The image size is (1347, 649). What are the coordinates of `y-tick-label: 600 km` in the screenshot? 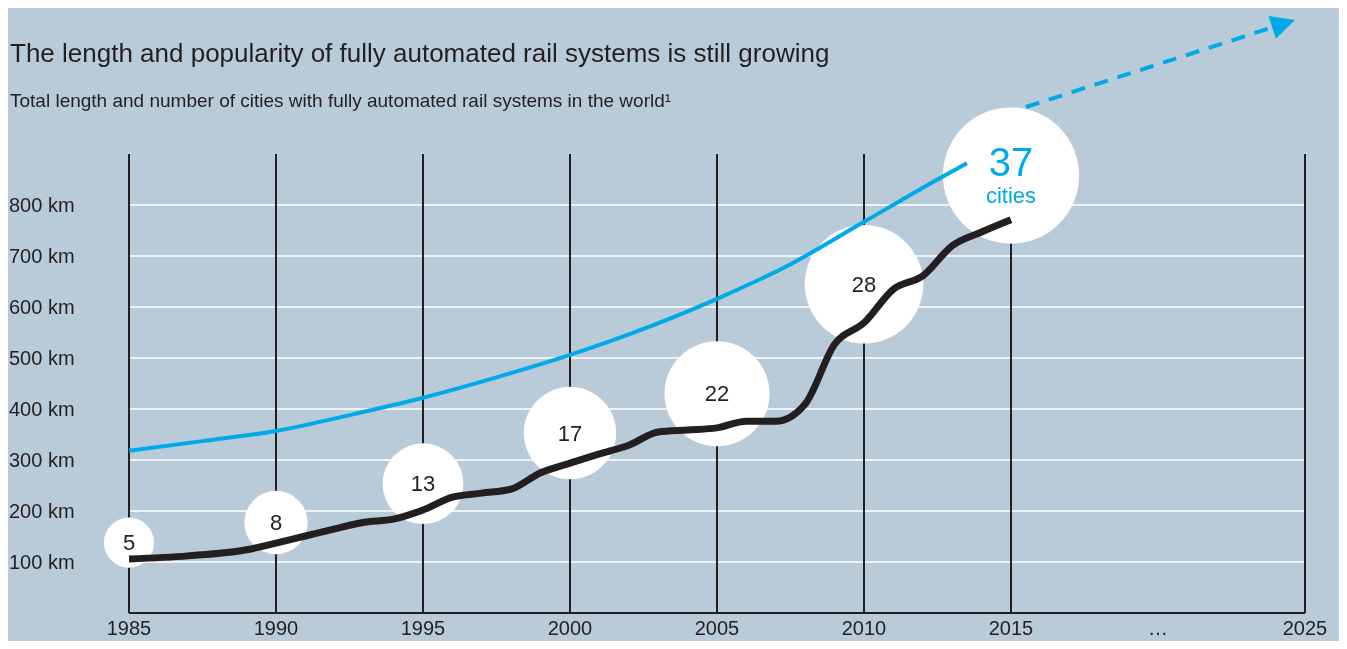 It's located at (42, 307).